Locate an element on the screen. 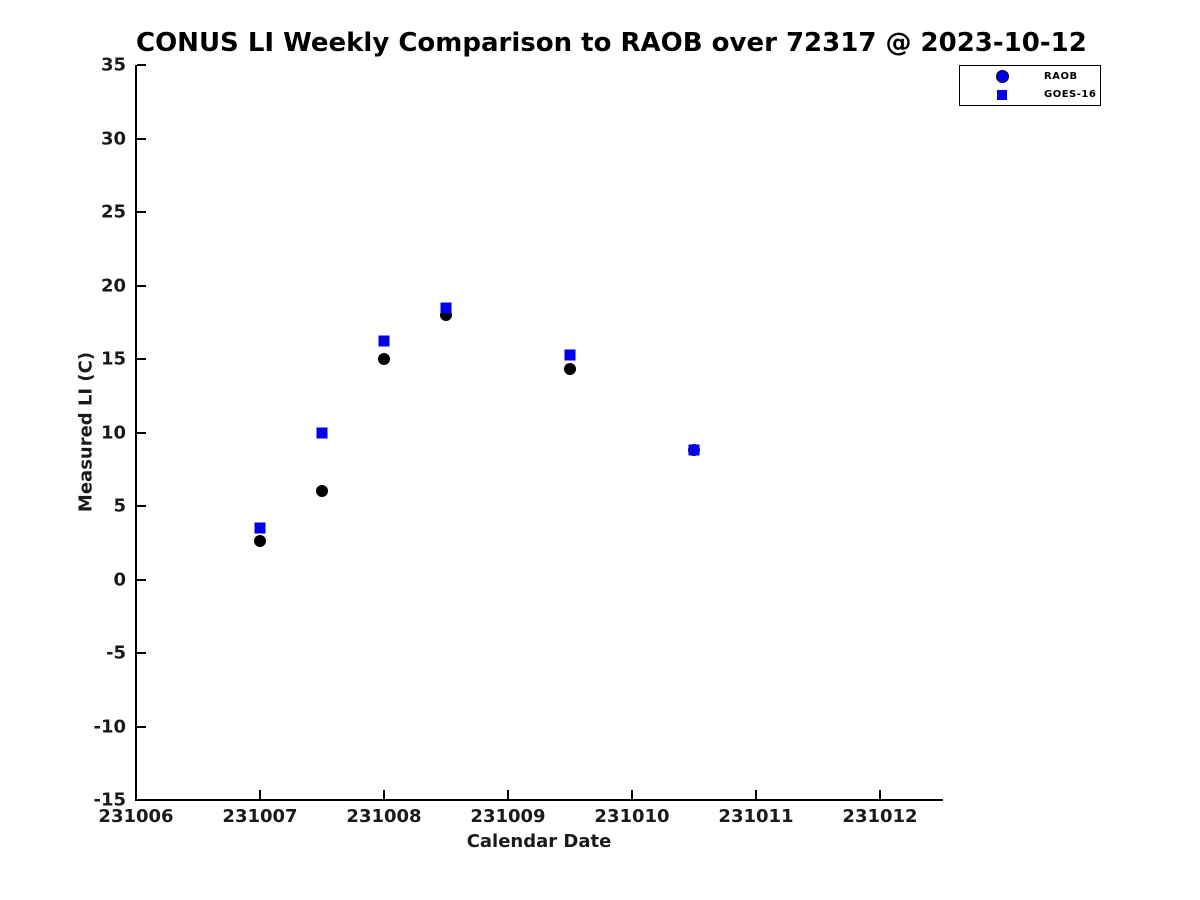  y-tick-label: 5 is located at coordinates (119, 506).